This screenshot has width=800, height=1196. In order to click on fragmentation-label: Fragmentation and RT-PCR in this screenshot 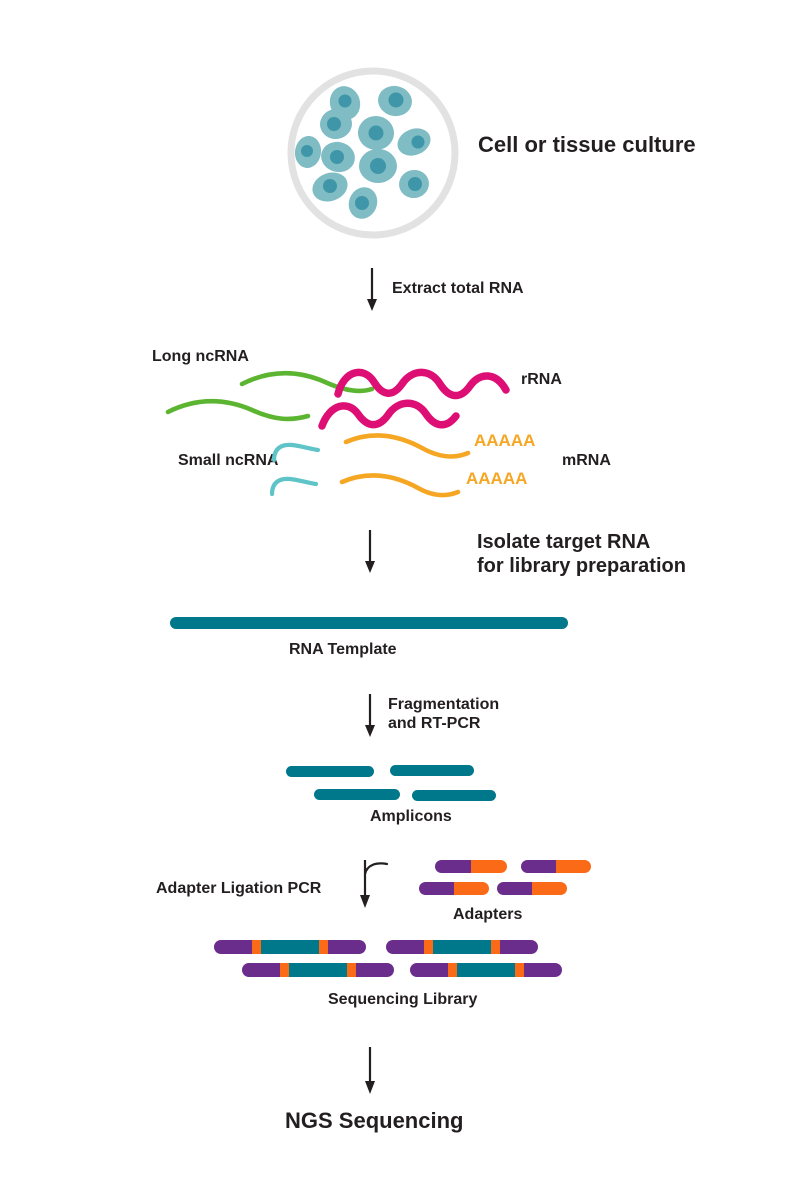, I will do `click(443, 715)`.